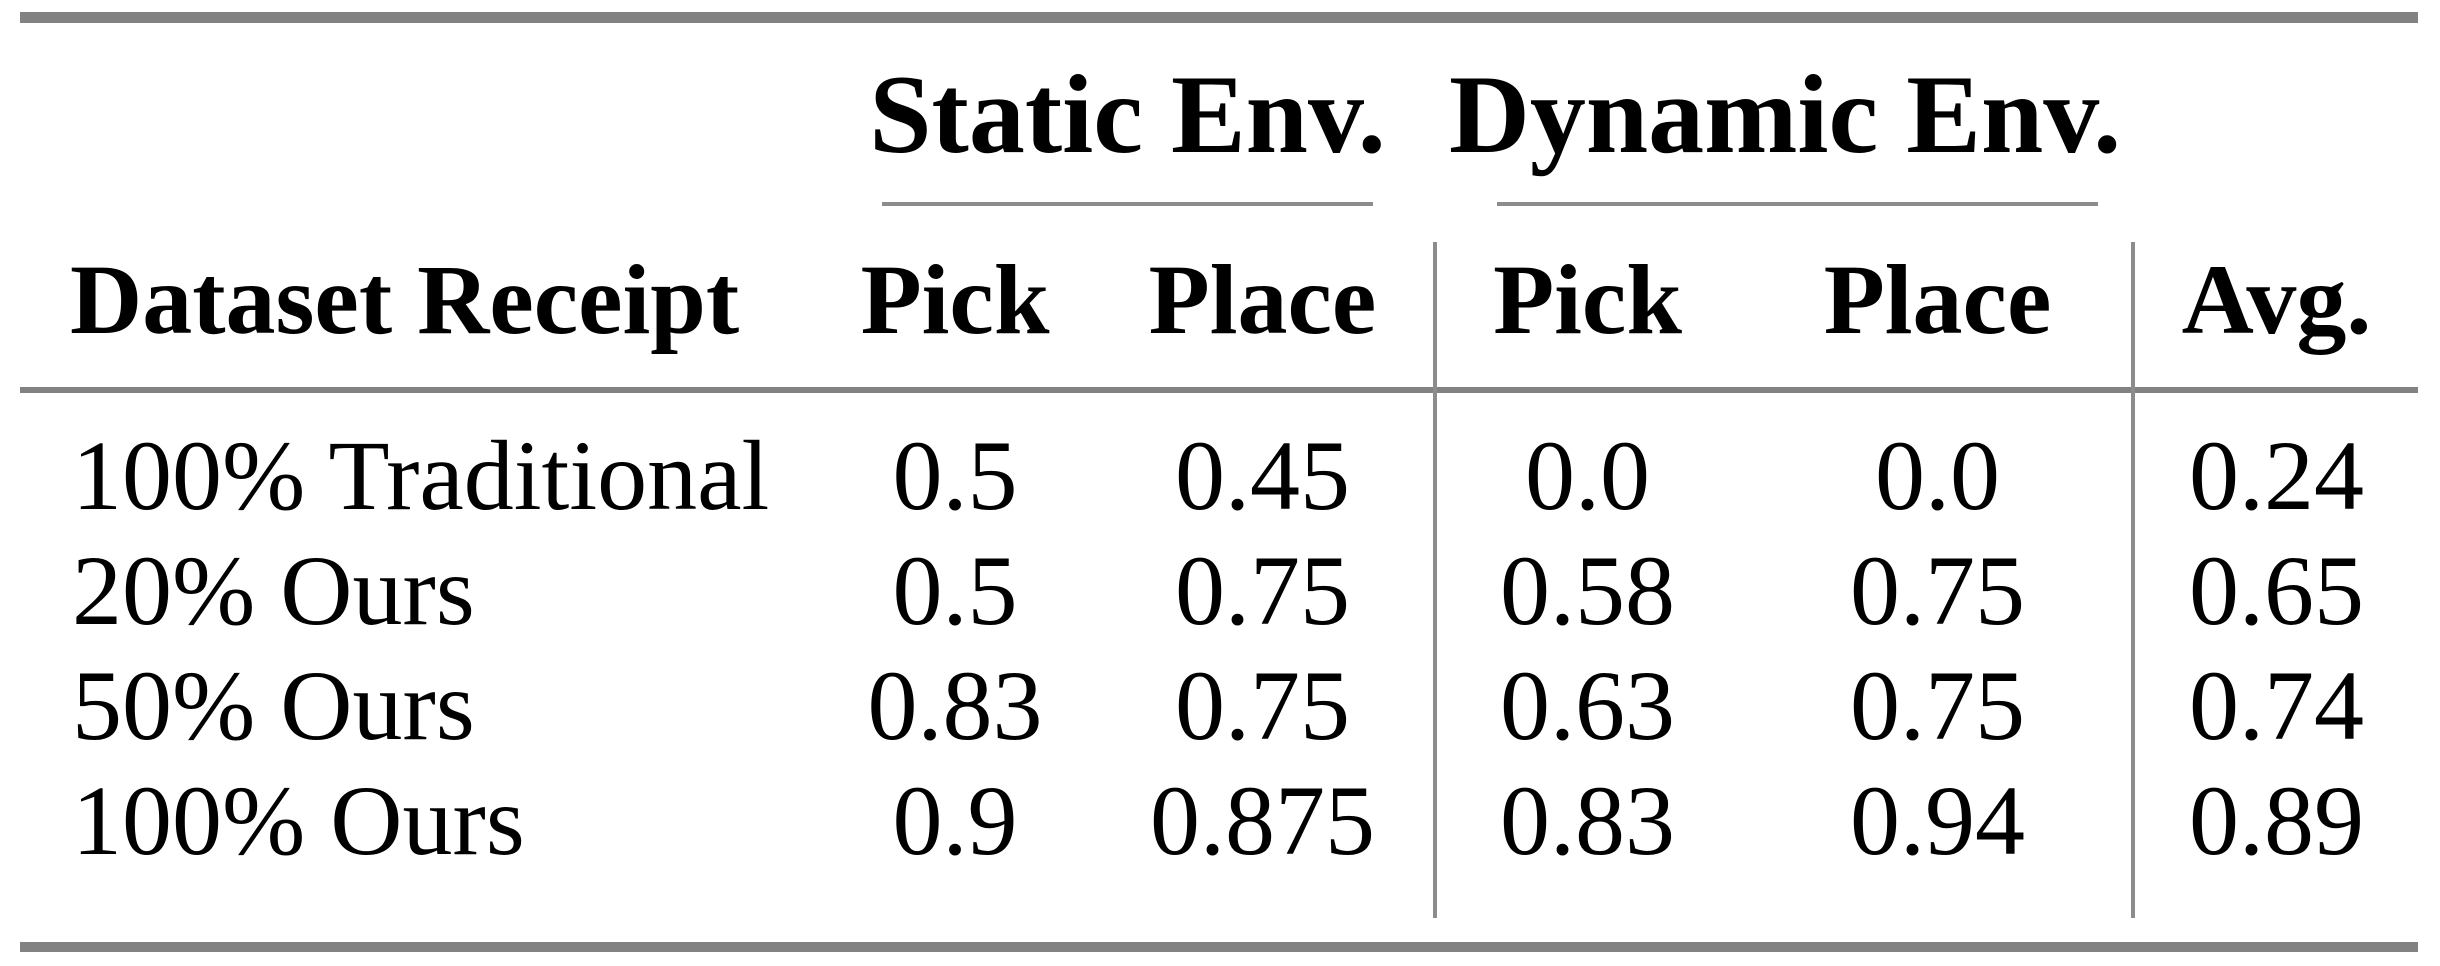 The image size is (2440, 966). I want to click on static-env-group-label: Static Env., so click(1127, 114).